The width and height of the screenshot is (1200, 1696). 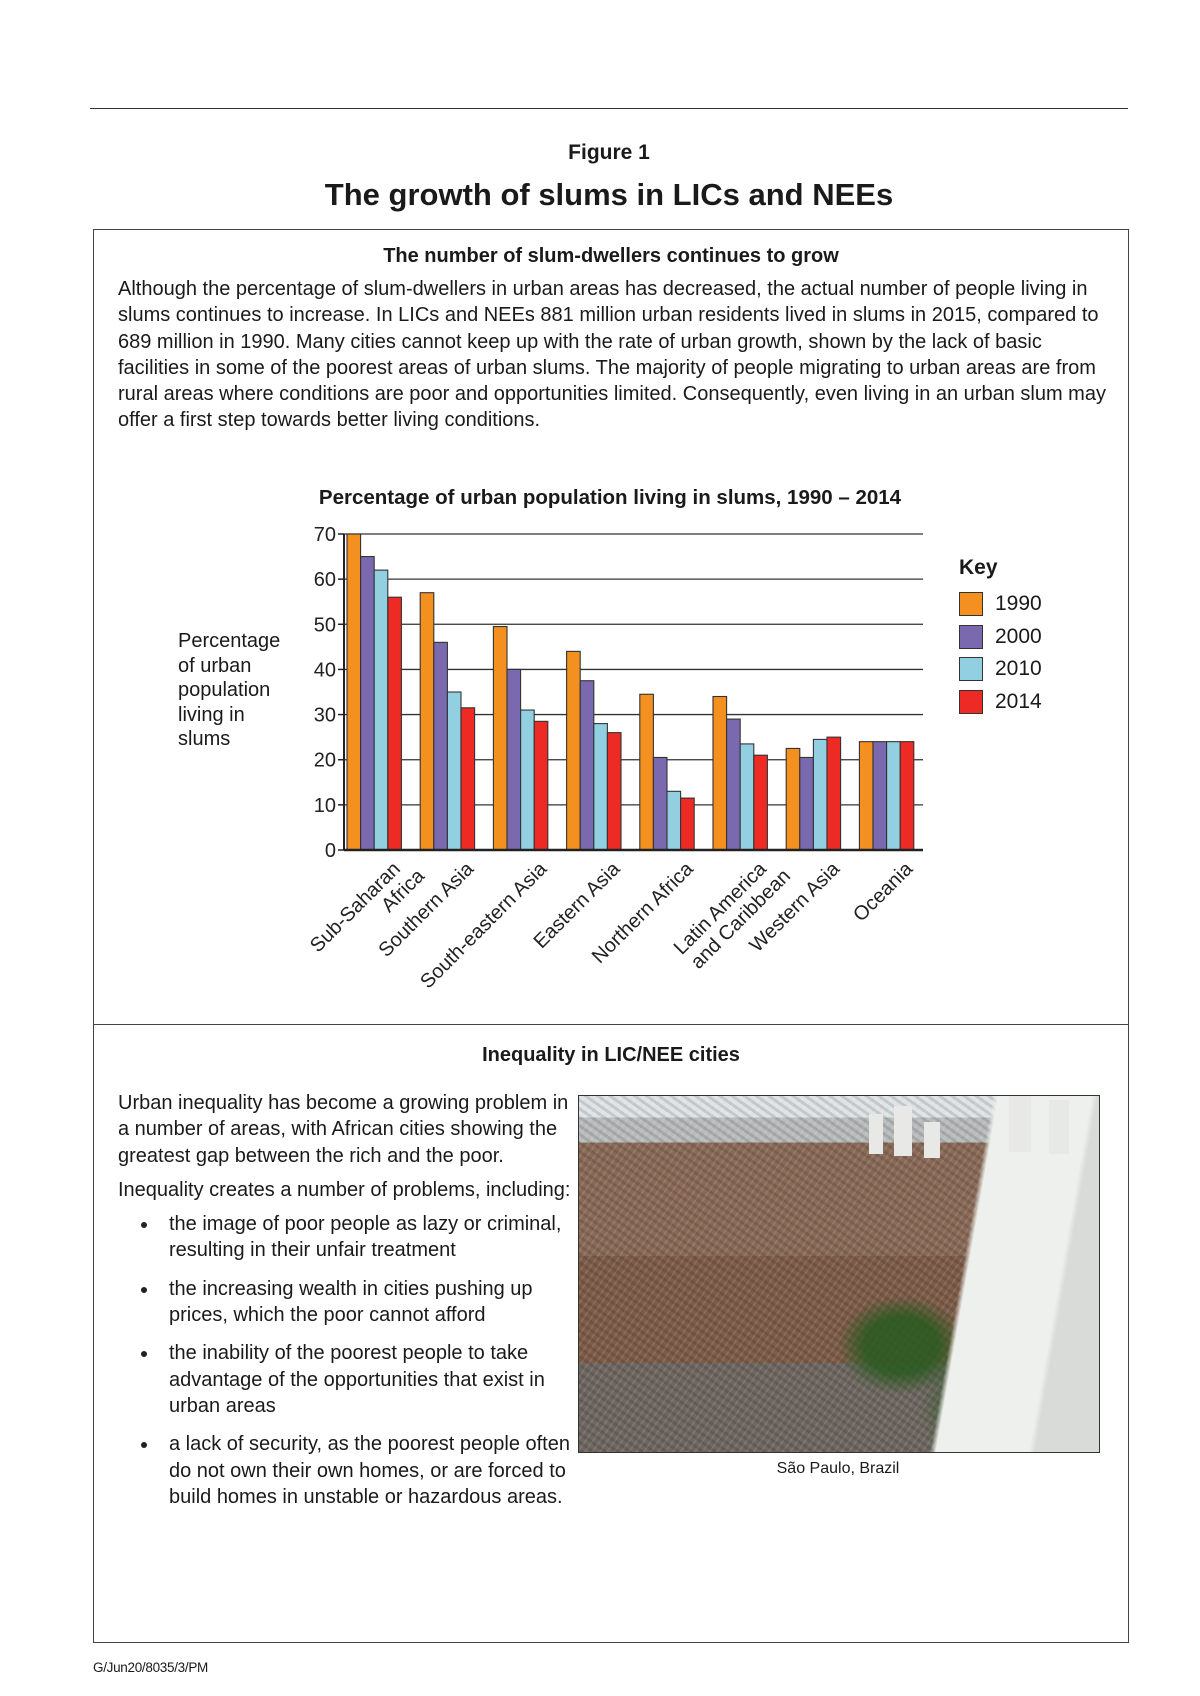 What do you see at coordinates (150, 1667) in the screenshot?
I see `footer-code: G/Jun20/8035/3/PM` at bounding box center [150, 1667].